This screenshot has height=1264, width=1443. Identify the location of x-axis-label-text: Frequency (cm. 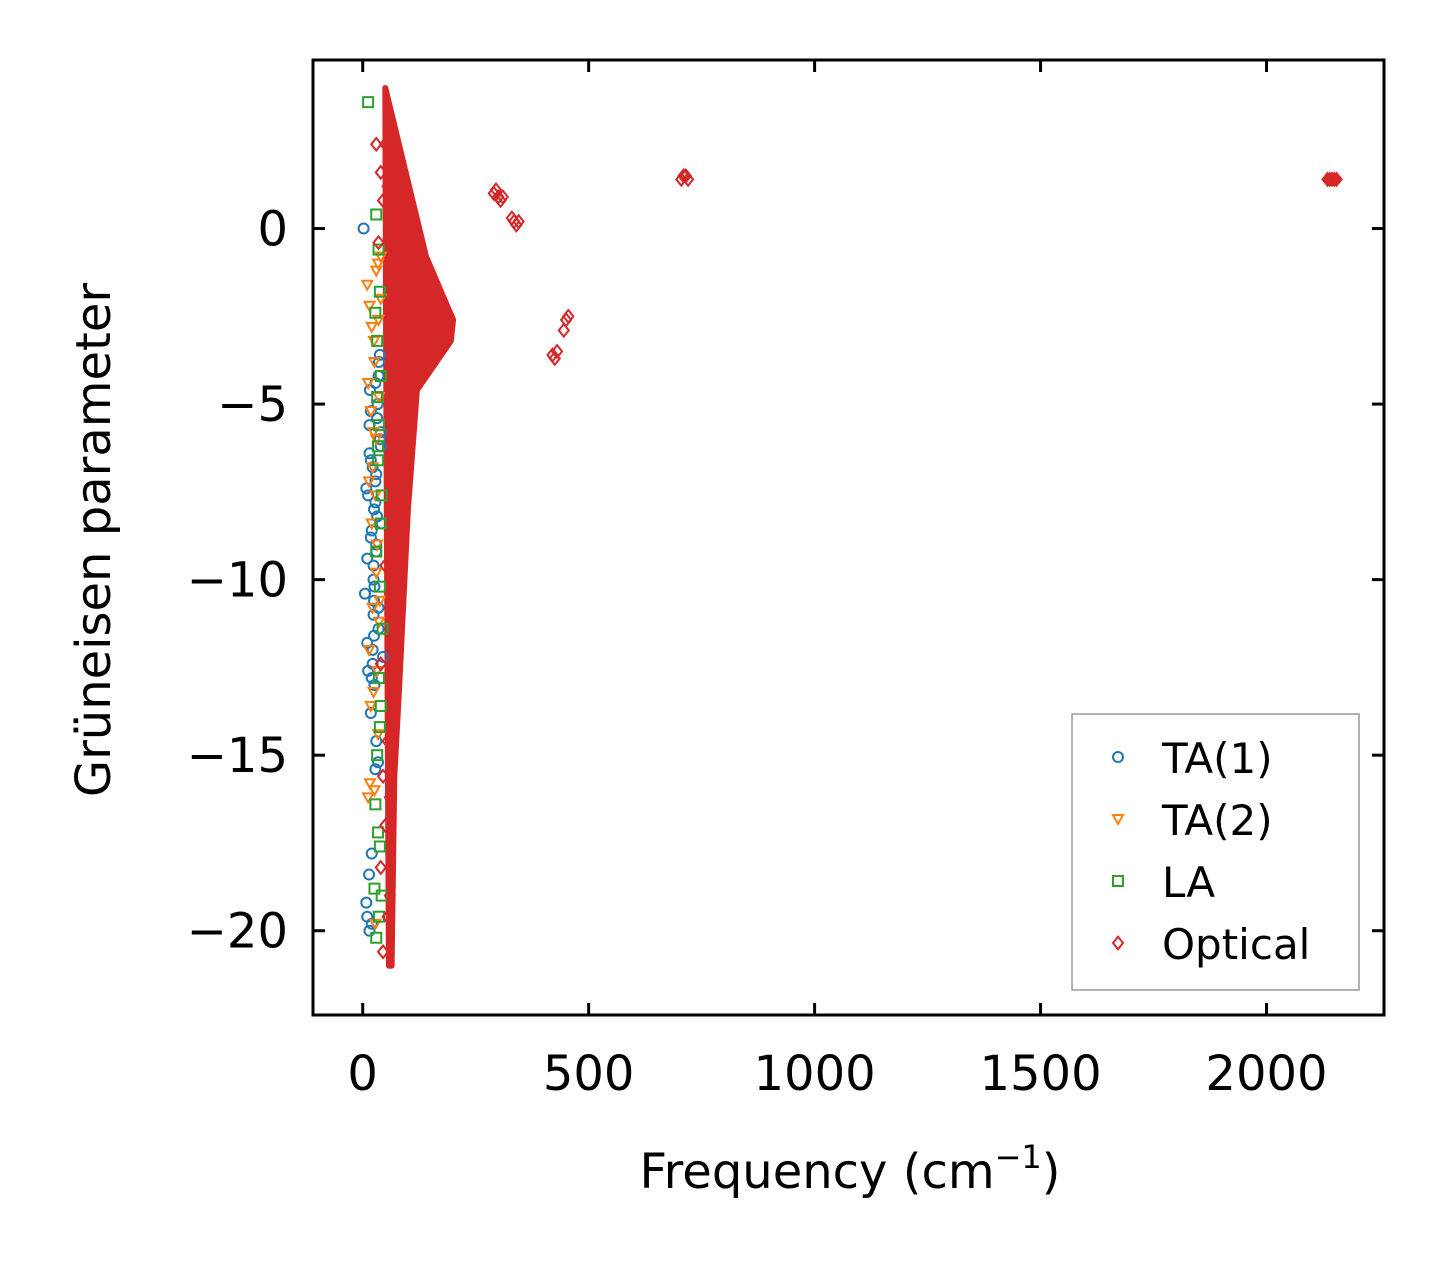
(816, 1172).